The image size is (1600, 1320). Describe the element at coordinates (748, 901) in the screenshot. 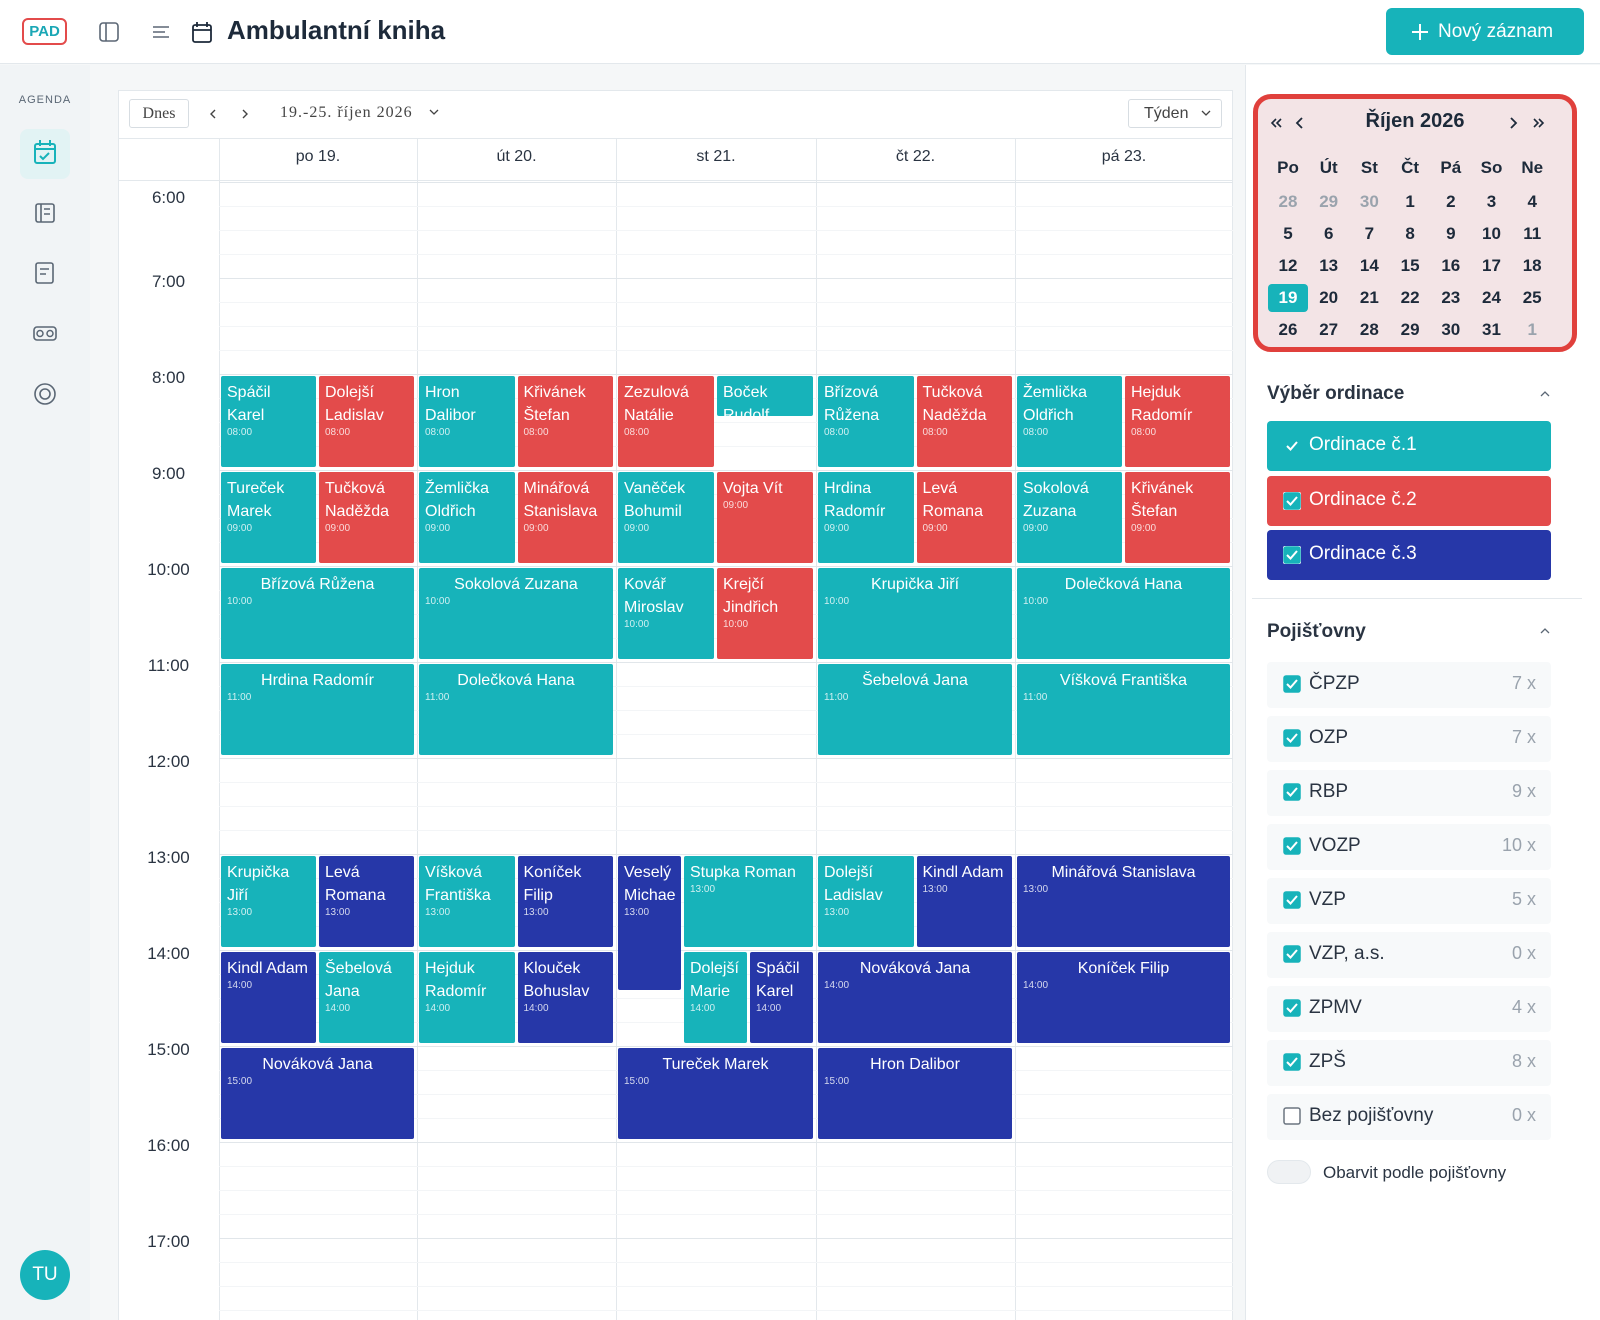

I see `appointment: Stupka Roman 13:00` at that location.